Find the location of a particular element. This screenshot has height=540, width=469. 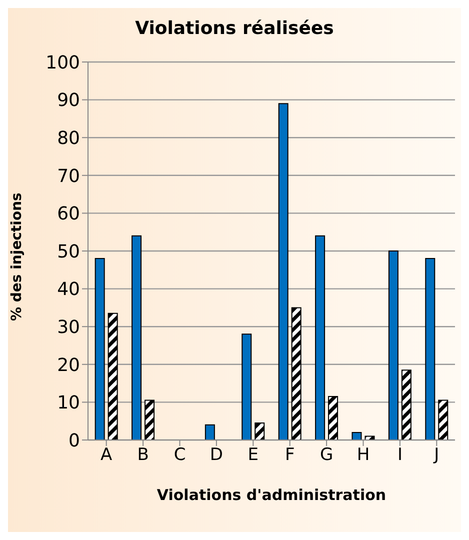

x-tick-label: C is located at coordinates (180, 455).